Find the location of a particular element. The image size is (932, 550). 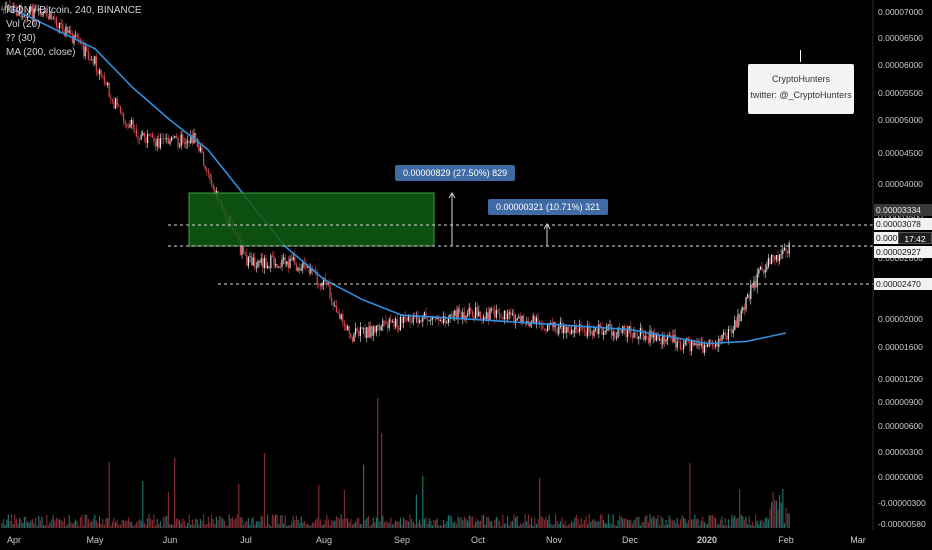

symbol-title: ICON / Bitcoin, 240, BINANCE is located at coordinates (74, 10).